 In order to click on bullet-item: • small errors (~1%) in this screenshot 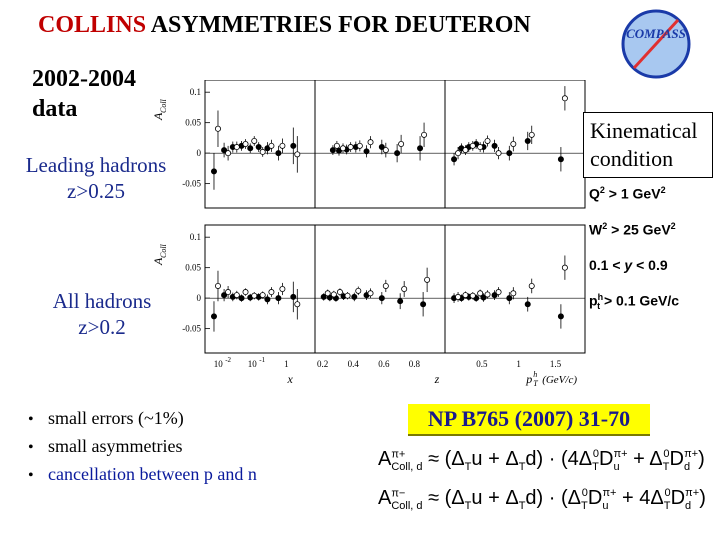, I will do `click(106, 418)`.